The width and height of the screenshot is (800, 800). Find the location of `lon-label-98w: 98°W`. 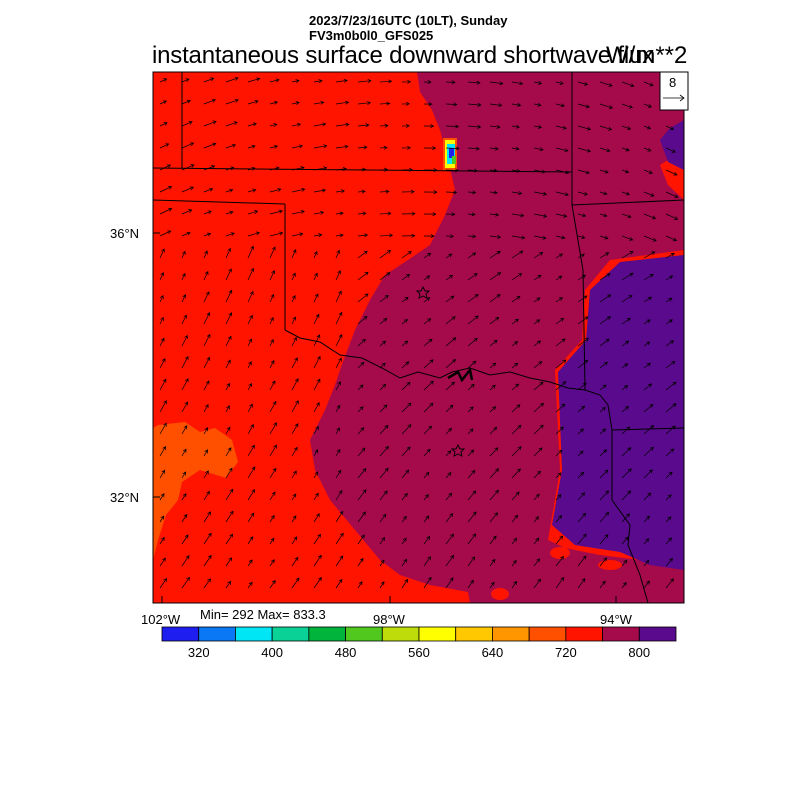

lon-label-98w: 98°W is located at coordinates (389, 619).